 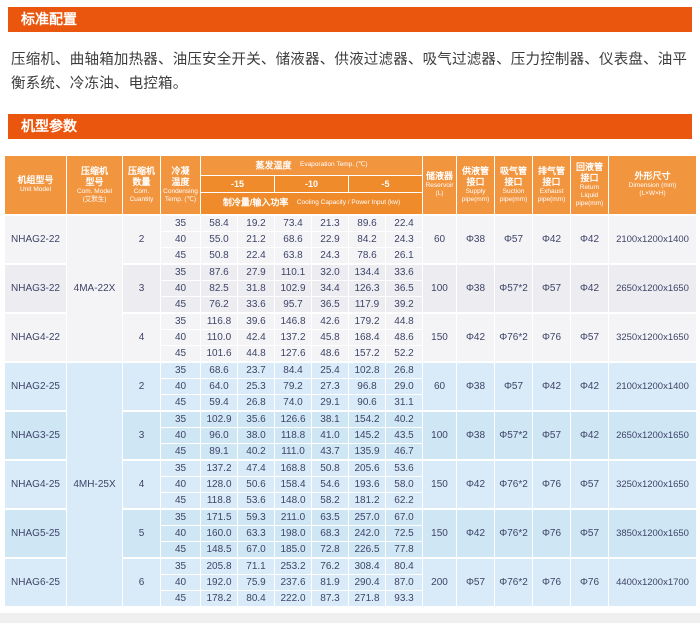 What do you see at coordinates (514, 385) in the screenshot?
I see `suction-pipe-cell: Φ57` at bounding box center [514, 385].